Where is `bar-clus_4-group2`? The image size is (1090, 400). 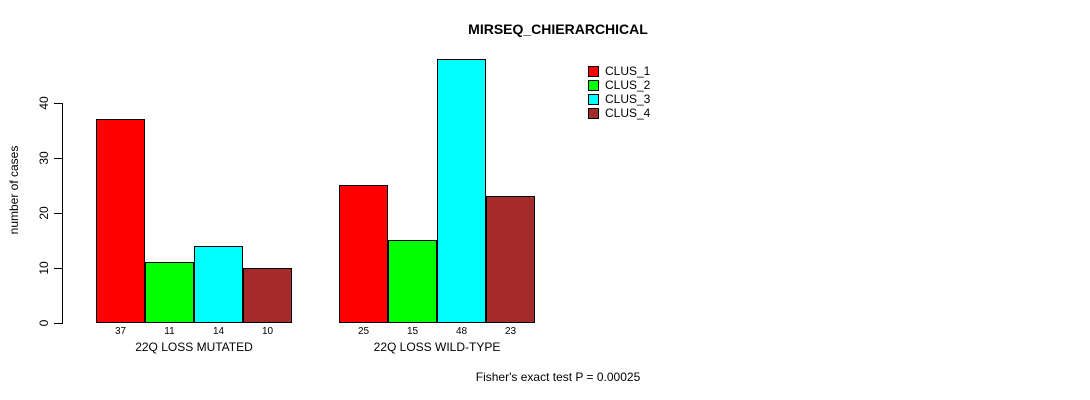
bar-clus_4-group2 is located at coordinates (510, 259).